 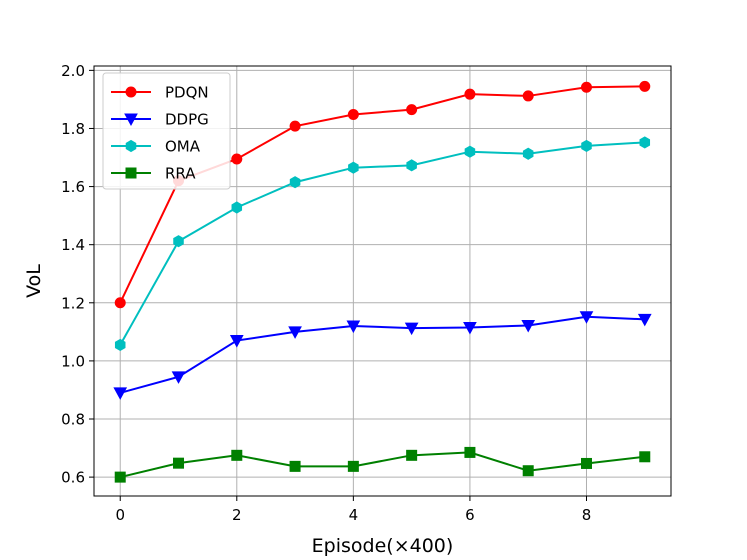 What do you see at coordinates (73, 245) in the screenshot?
I see `y-tick-label: 1.4` at bounding box center [73, 245].